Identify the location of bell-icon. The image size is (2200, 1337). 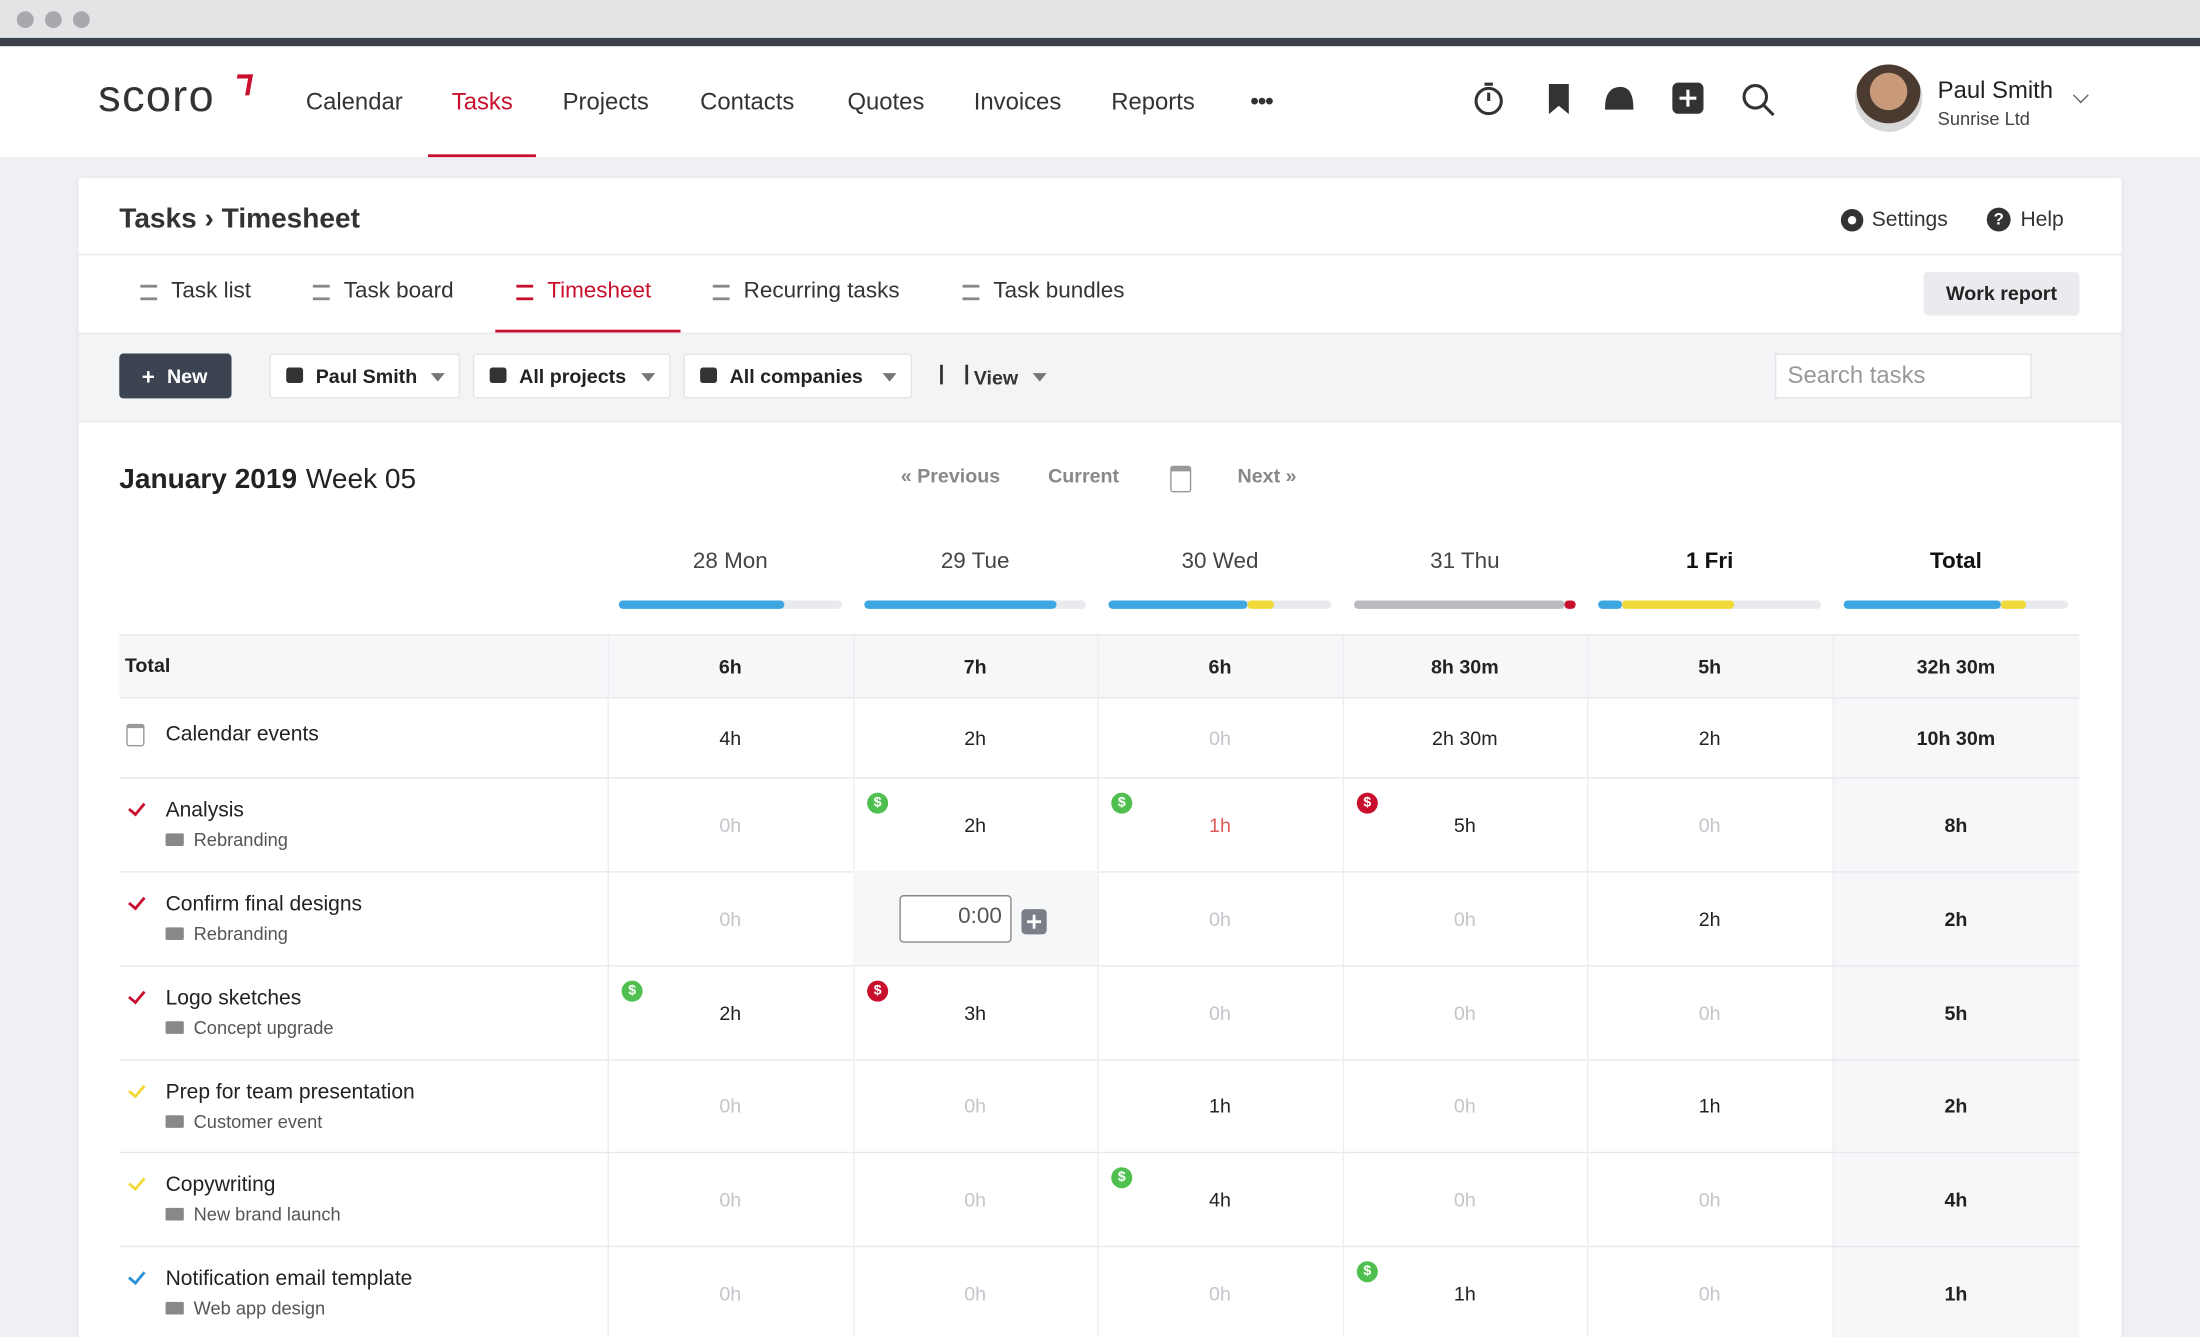
(1619, 98).